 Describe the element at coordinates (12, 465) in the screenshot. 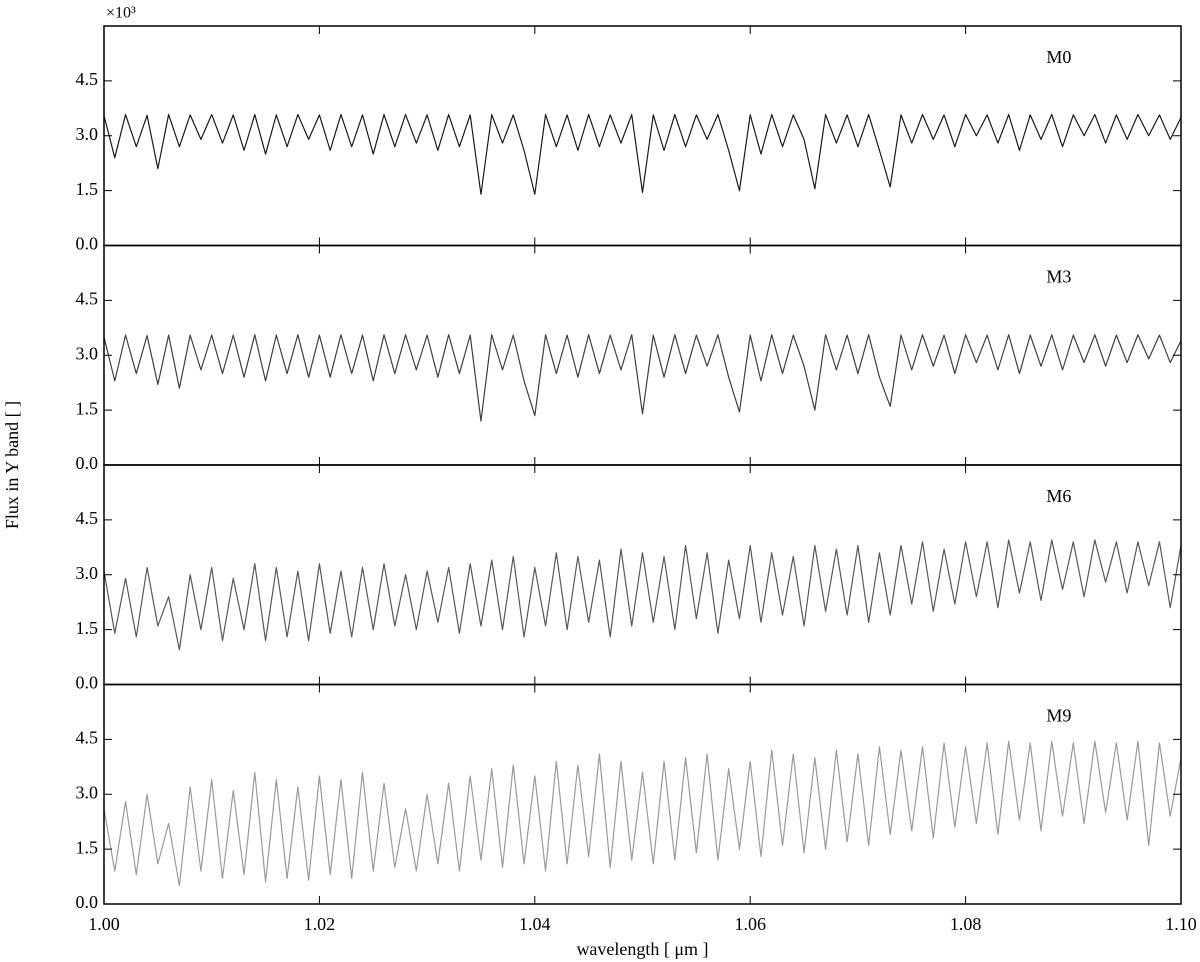

I see `y-axis-label: Flux in Y band [ ]` at that location.